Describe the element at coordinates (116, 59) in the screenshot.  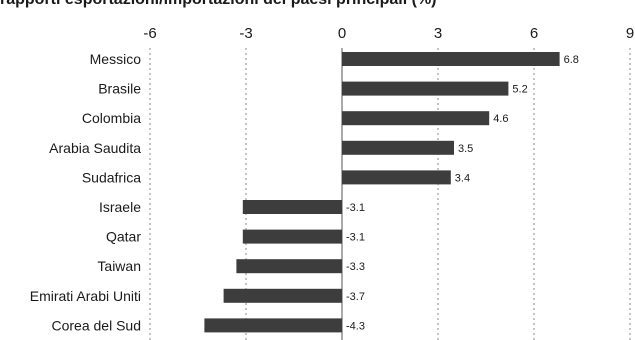
I see `category-label: Messico` at that location.